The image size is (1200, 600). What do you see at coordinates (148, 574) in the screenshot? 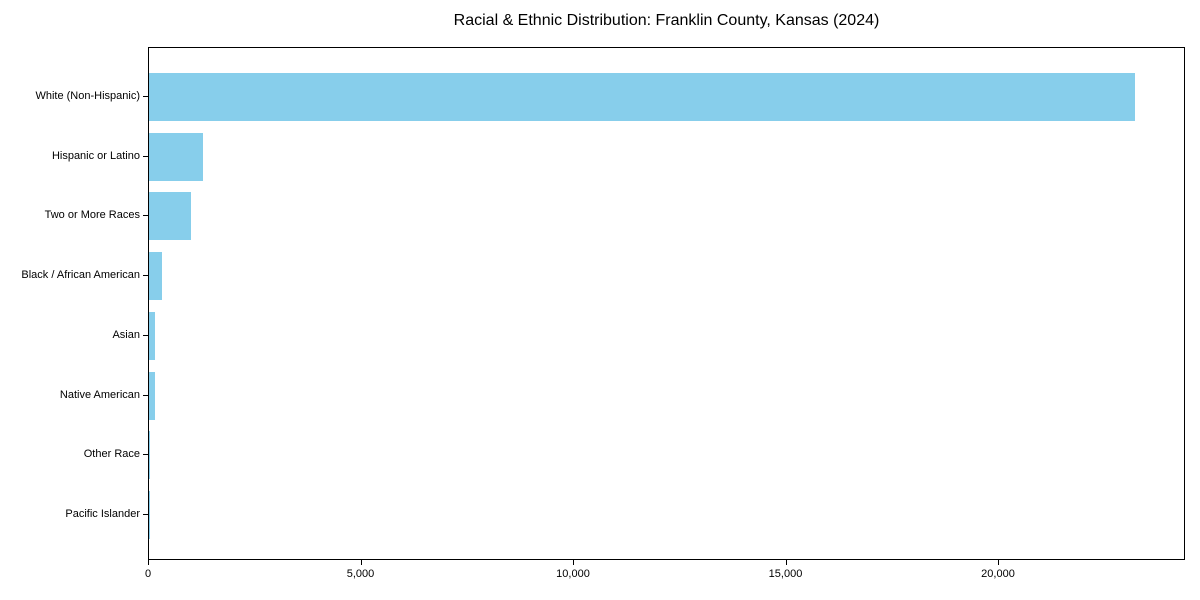
I see `x-tick-label: 0` at bounding box center [148, 574].